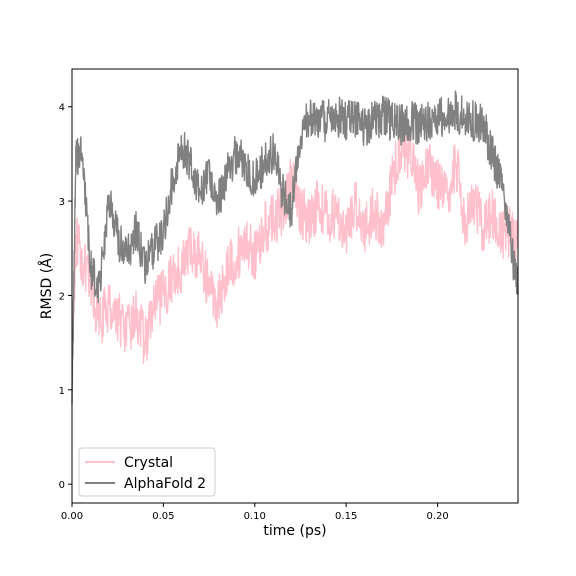 This screenshot has width=576, height=576. Describe the element at coordinates (65, 297) in the screenshot. I see `y-axis-ticks: 0 1 2 3 4` at that location.